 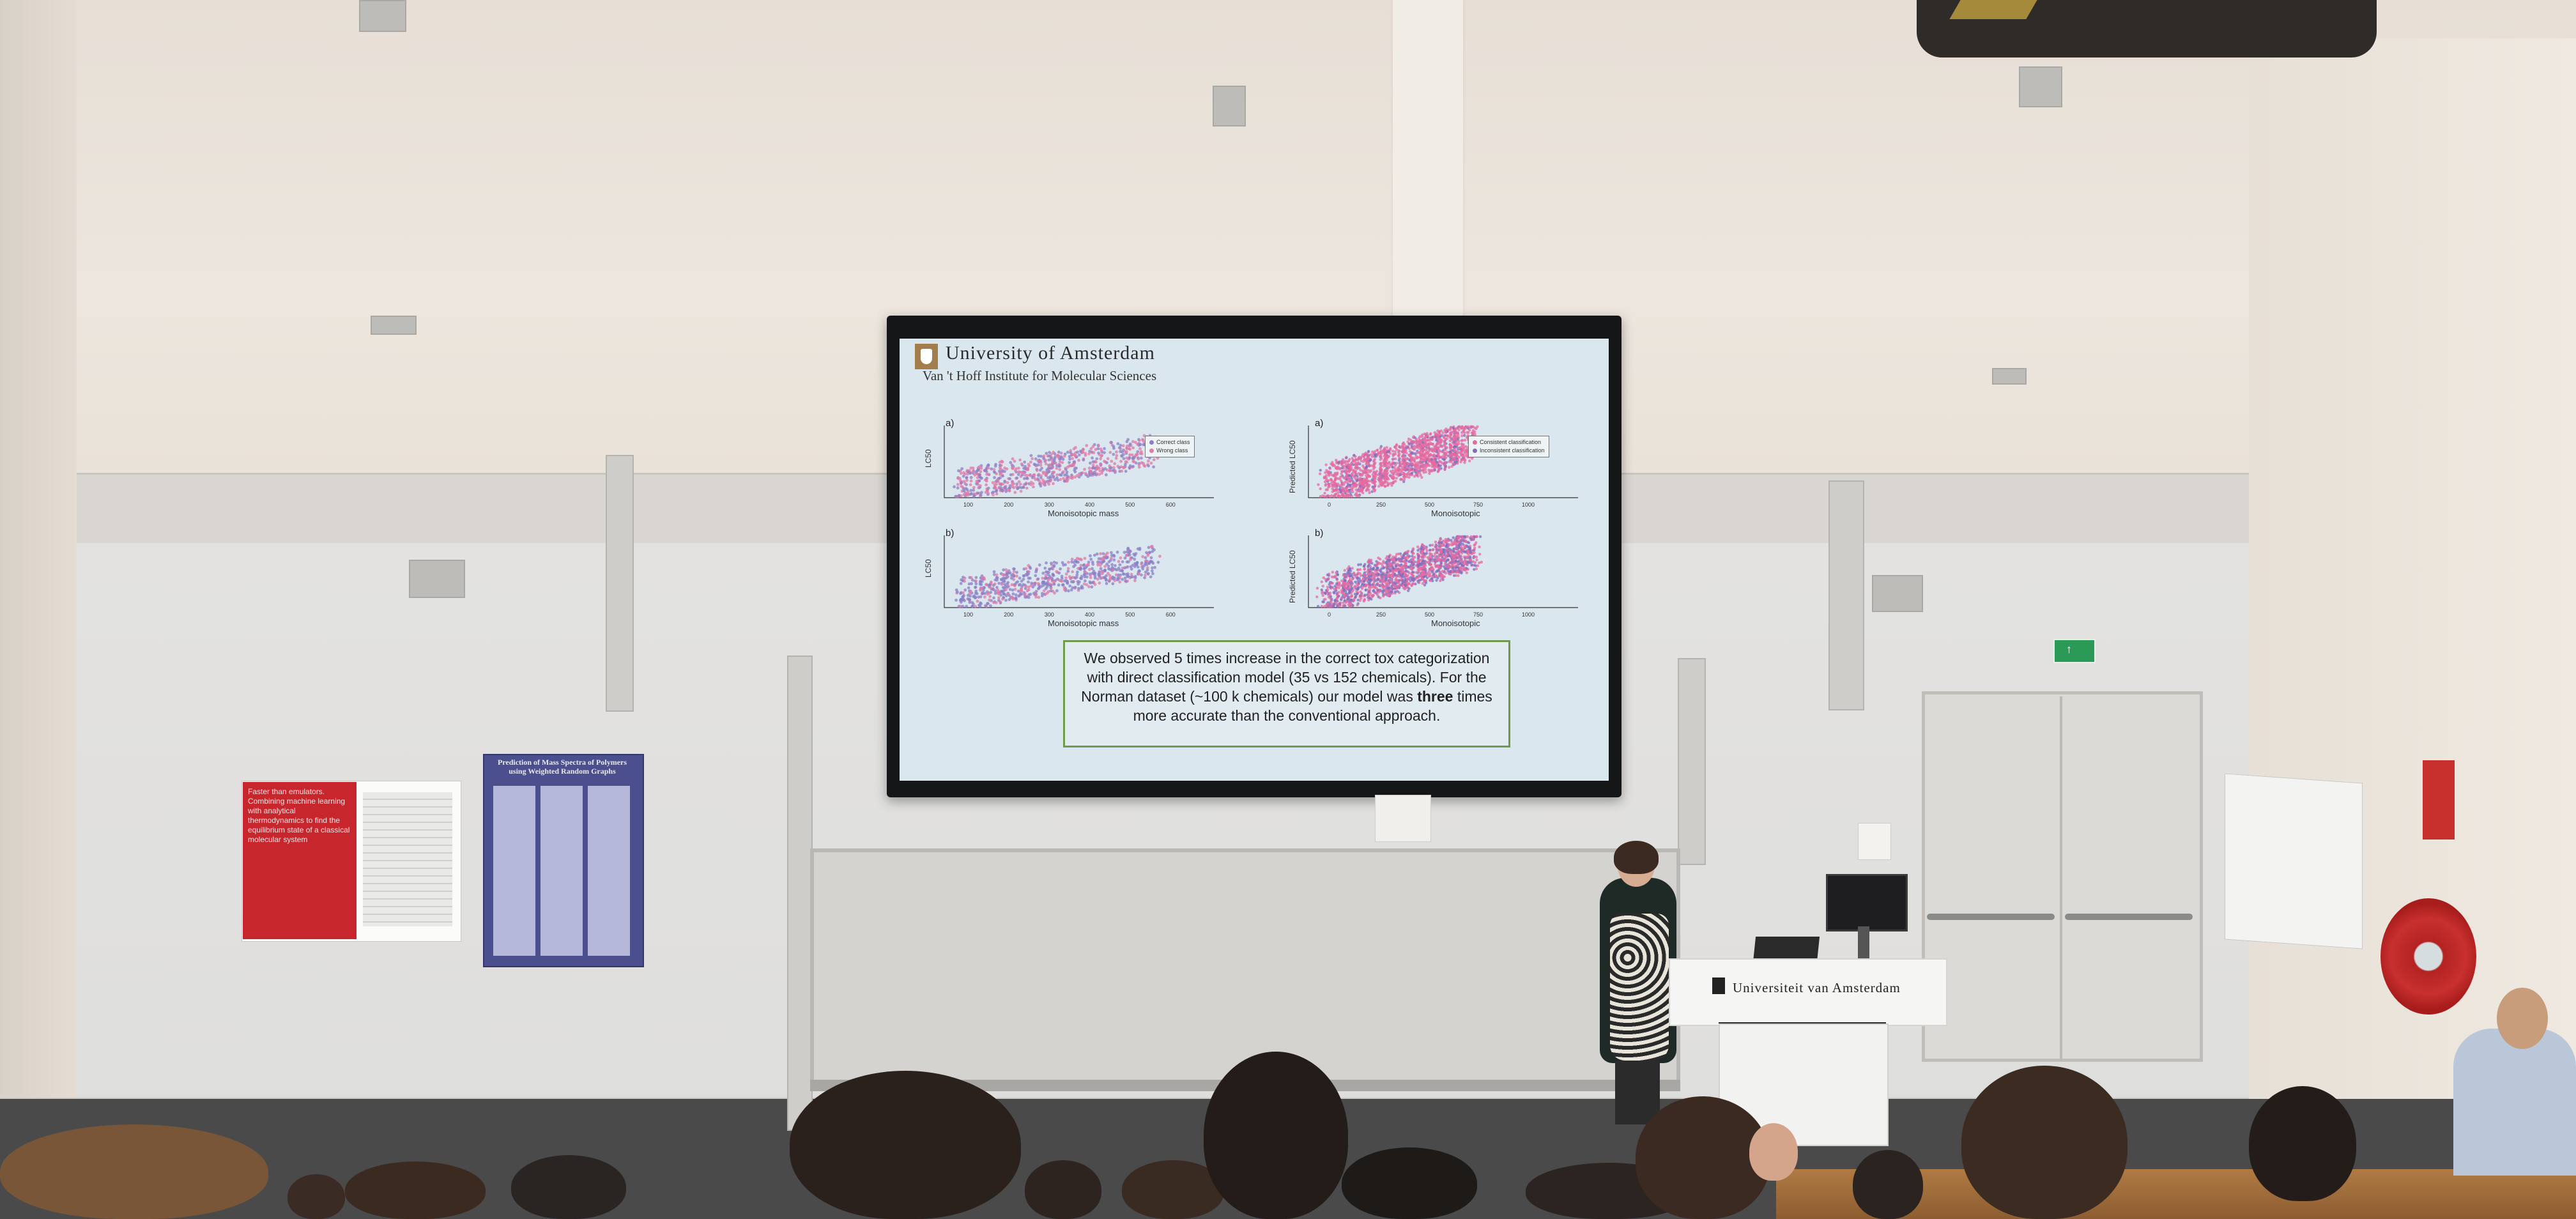 What do you see at coordinates (1991, 917) in the screenshot?
I see `door-handle-left` at bounding box center [1991, 917].